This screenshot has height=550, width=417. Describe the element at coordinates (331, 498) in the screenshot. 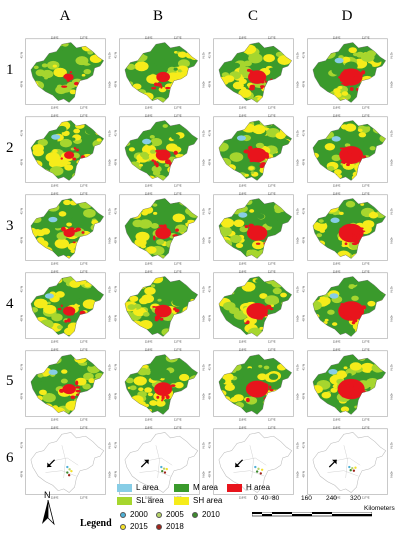

I see `scale-tick-240: 240` at that location.